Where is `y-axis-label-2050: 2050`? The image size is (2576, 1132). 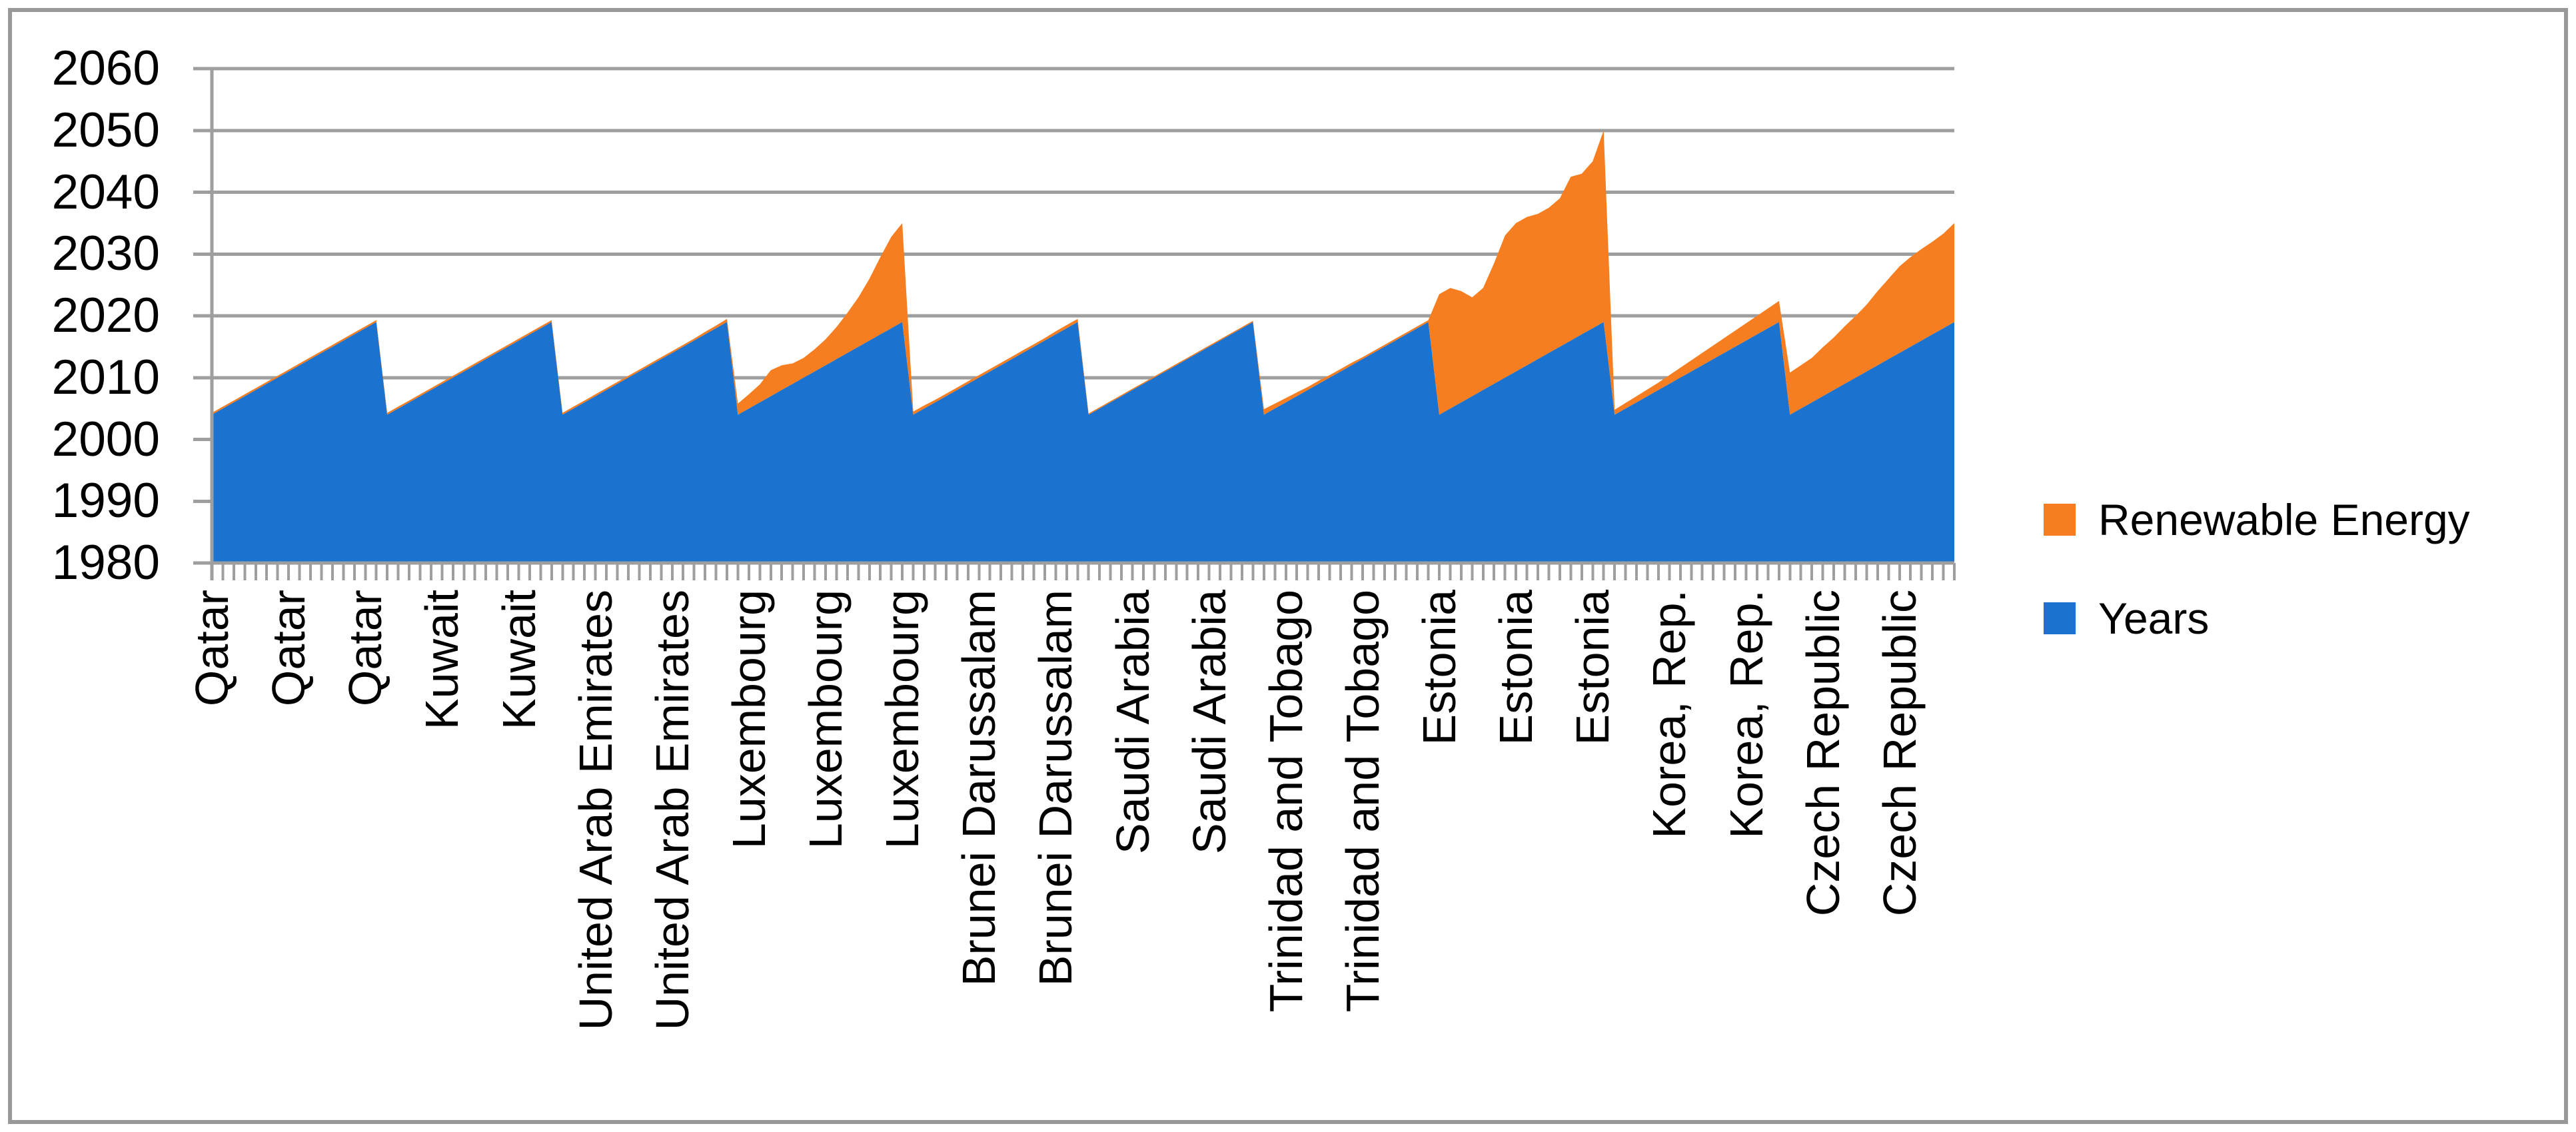 y-axis-label-2050: 2050 is located at coordinates (105, 130).